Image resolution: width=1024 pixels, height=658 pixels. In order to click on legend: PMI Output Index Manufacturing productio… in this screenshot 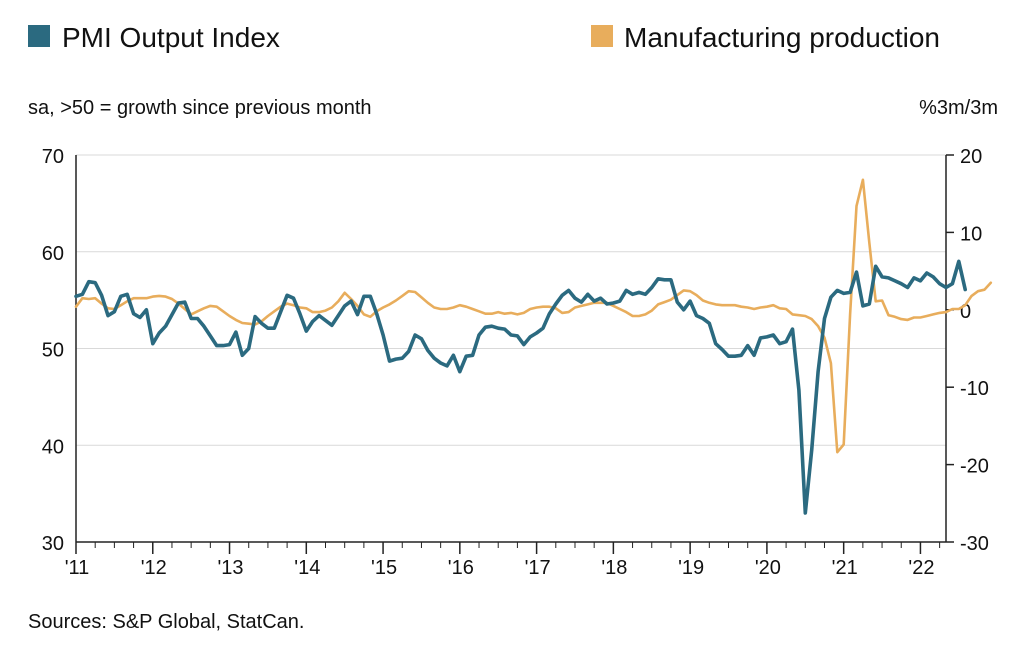, I will do `click(484, 37)`.